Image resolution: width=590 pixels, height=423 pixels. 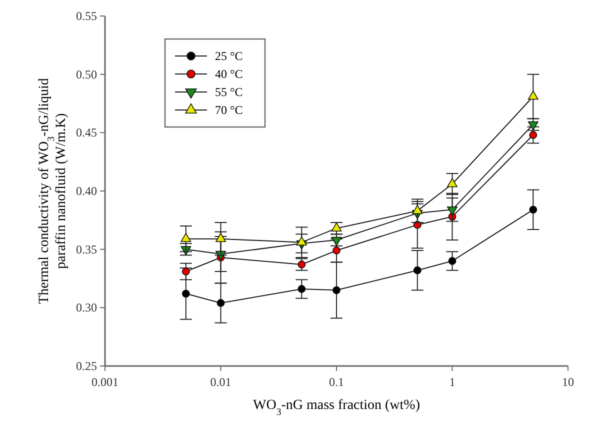 I want to click on x-axis-title: WO$_{3}$-nG mass fraction (wt%), so click(x=336, y=408).